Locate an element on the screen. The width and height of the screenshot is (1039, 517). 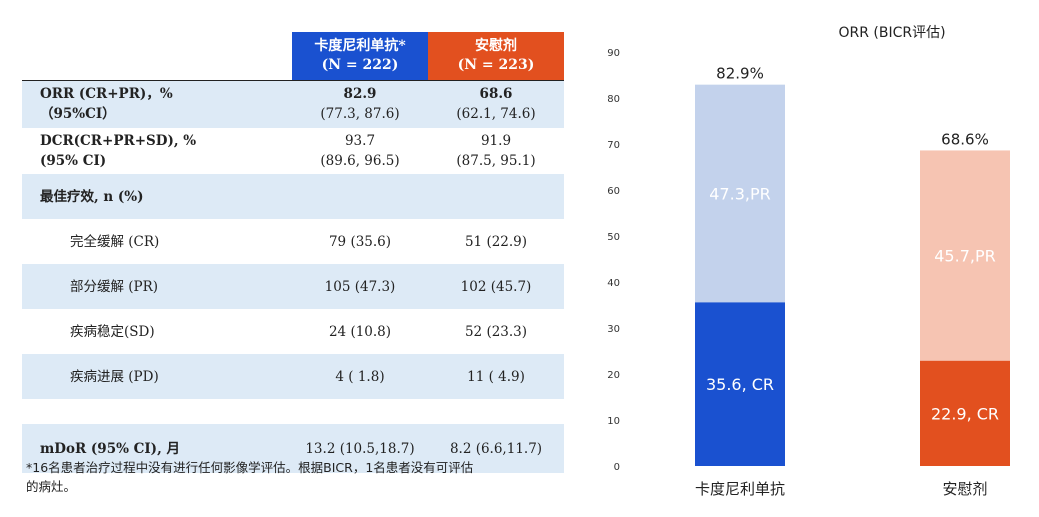
table-row-cr: 完全缓解 (CR) 79 (35.6) 51 (22.9) is located at coordinates (293, 241).